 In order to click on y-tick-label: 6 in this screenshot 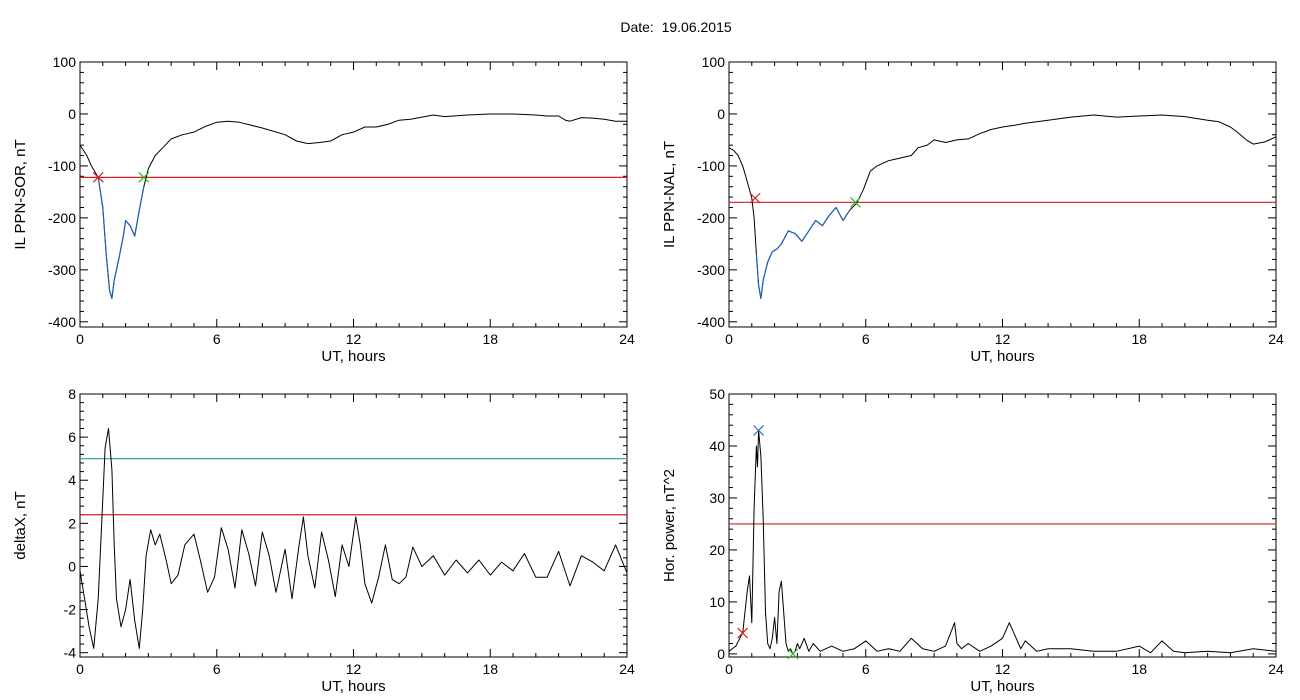, I will do `click(72, 437)`.